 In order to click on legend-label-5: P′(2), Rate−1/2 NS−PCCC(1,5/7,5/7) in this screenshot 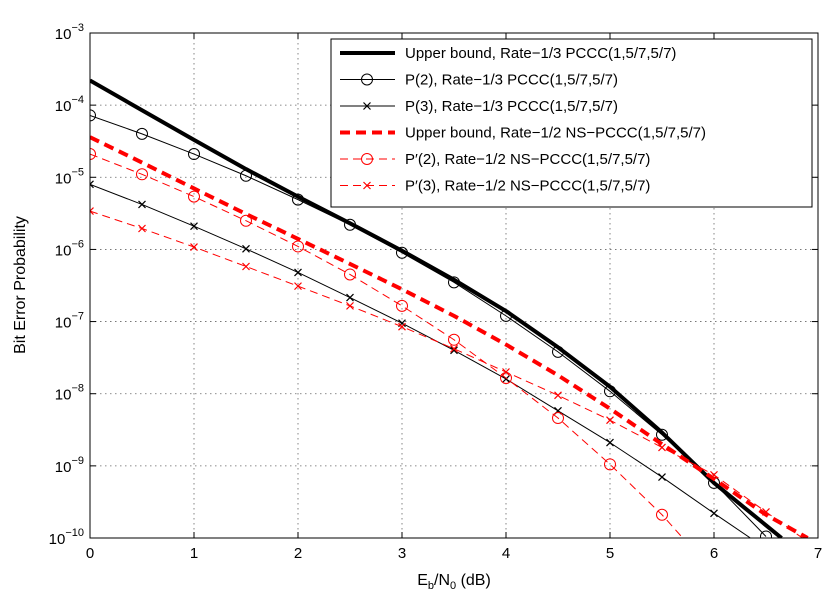, I will do `click(527, 159)`.